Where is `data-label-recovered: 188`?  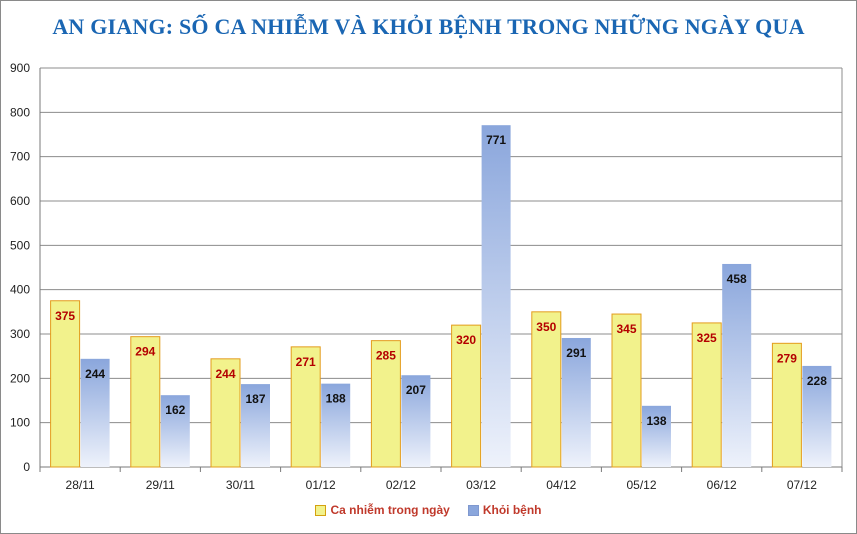 data-label-recovered: 188 is located at coordinates (336, 399).